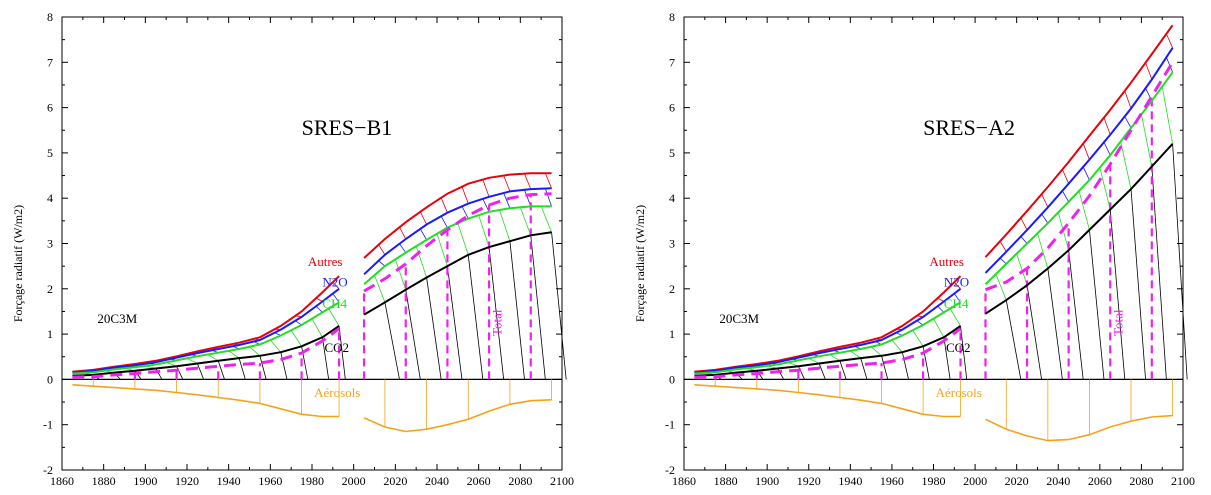 Image resolution: width=1211 pixels, height=495 pixels. Describe the element at coordinates (959, 392) in the screenshot. I see `label-aerosols: Aérosols` at that location.